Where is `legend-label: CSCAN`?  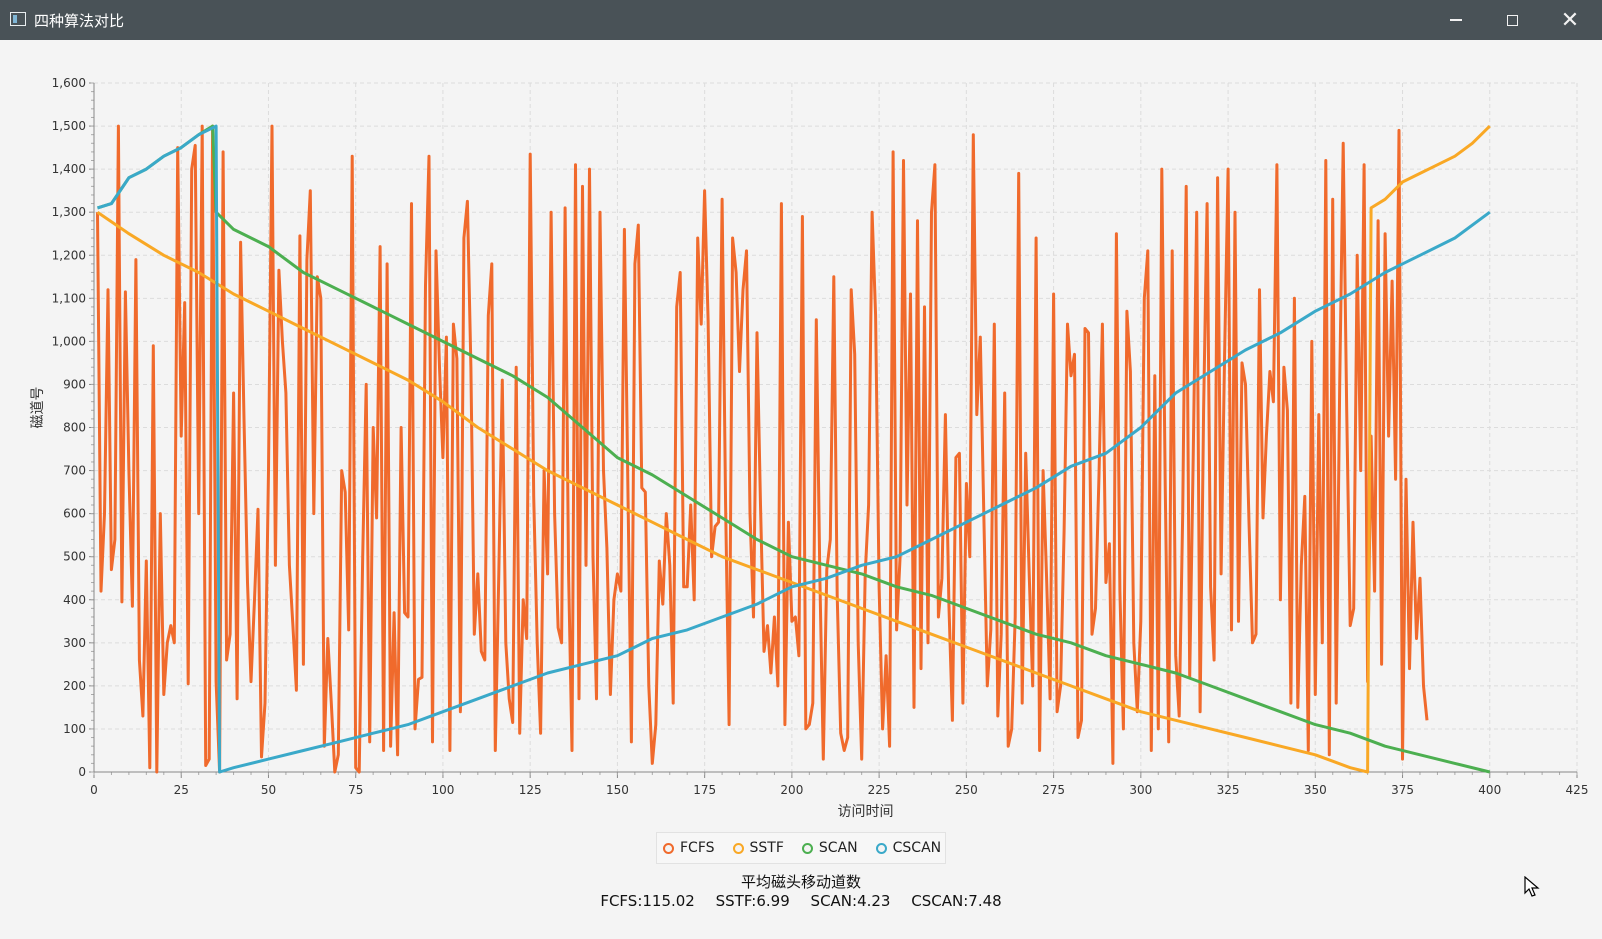 legend-label: CSCAN is located at coordinates (917, 848).